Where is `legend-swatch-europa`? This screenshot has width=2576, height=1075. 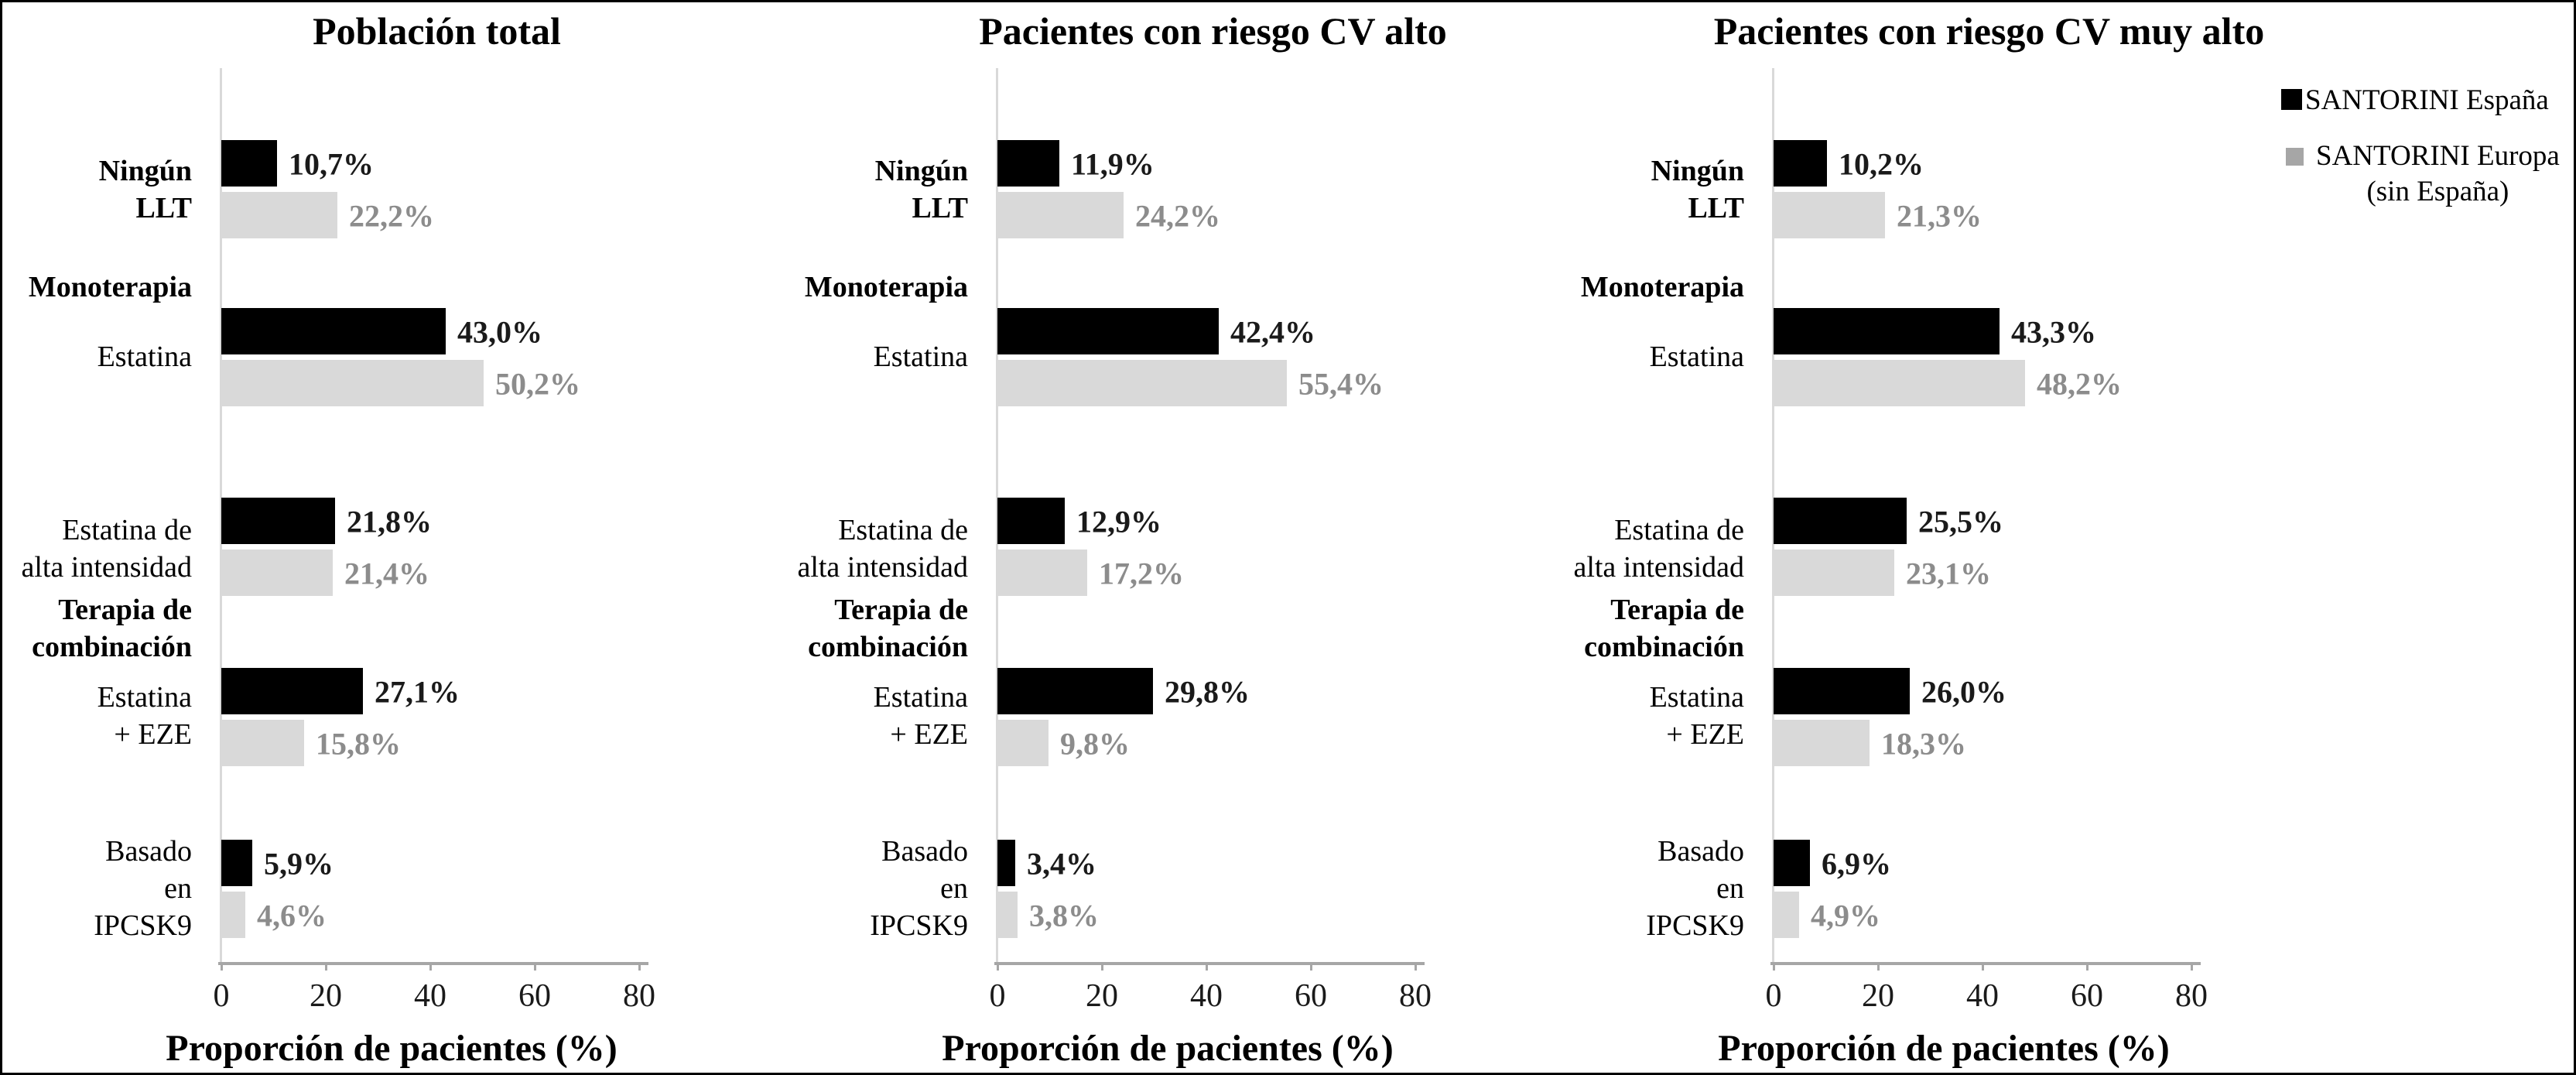 legend-swatch-europa is located at coordinates (2295, 157).